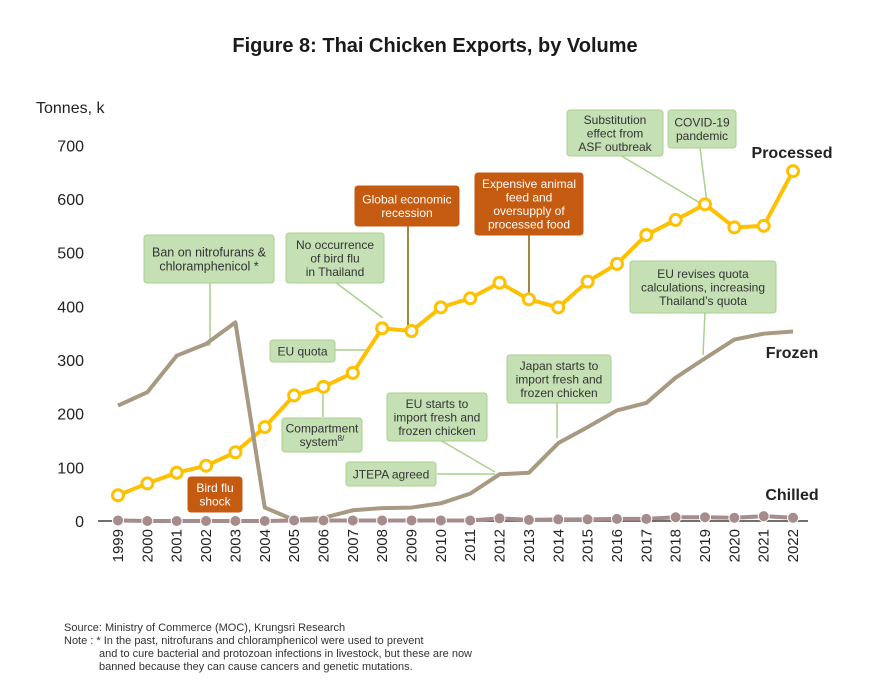 This screenshot has height=694, width=870. I want to click on x-tick-label: 2016, so click(617, 545).